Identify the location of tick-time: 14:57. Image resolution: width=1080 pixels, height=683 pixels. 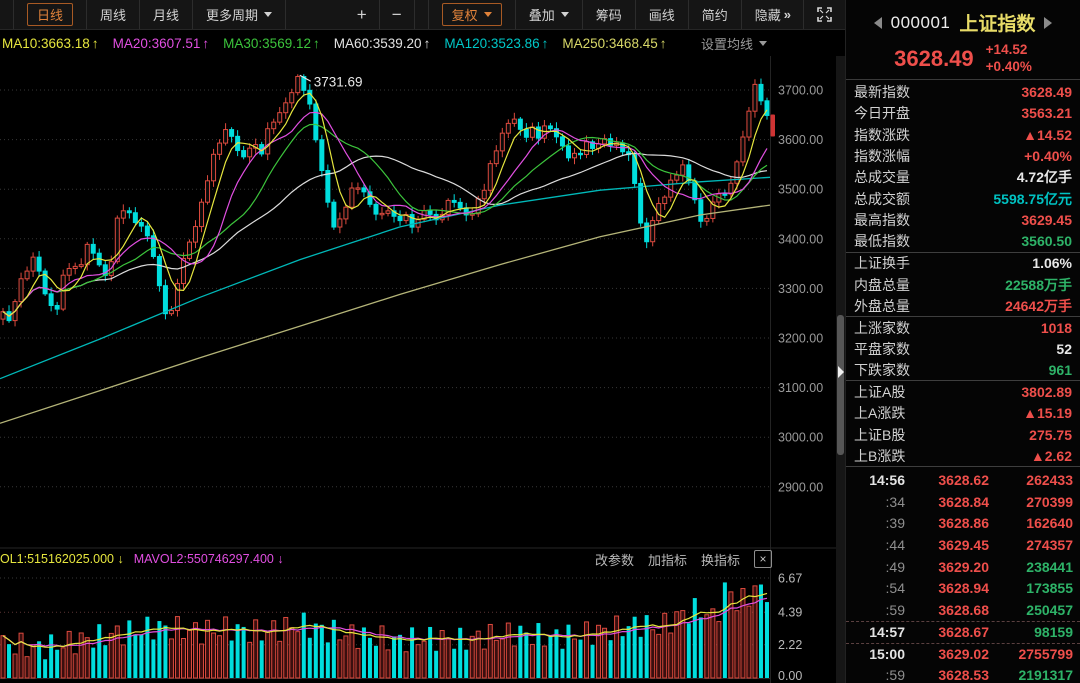
(887, 632).